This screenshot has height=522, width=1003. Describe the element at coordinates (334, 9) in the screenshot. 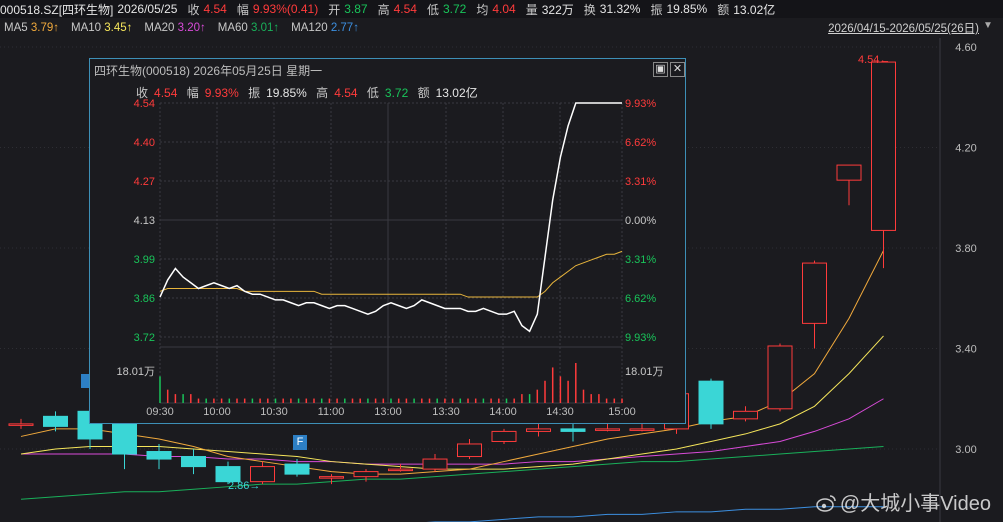

I see `open-label: 开` at that location.